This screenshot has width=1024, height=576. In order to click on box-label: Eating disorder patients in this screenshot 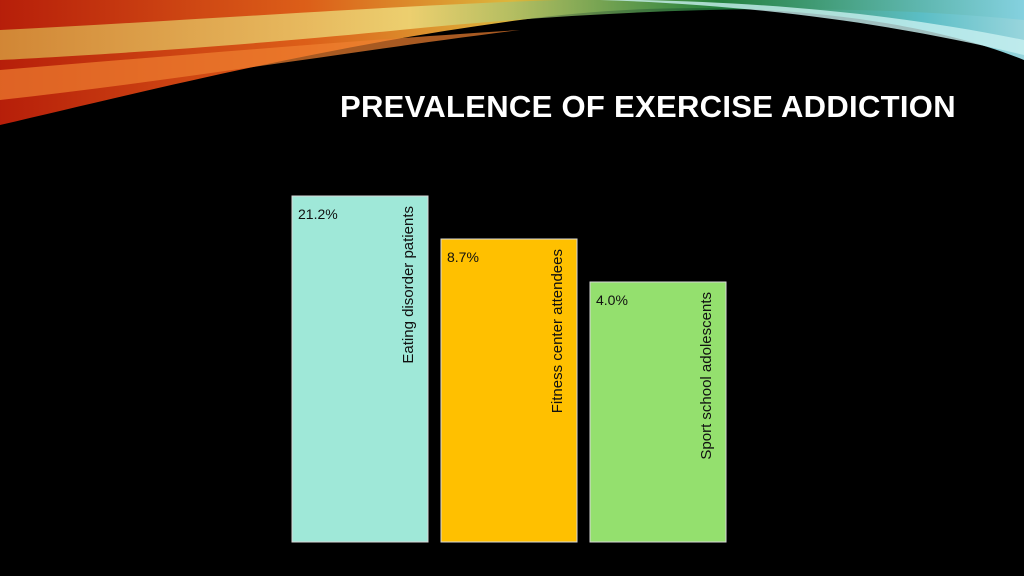, I will do `click(408, 285)`.